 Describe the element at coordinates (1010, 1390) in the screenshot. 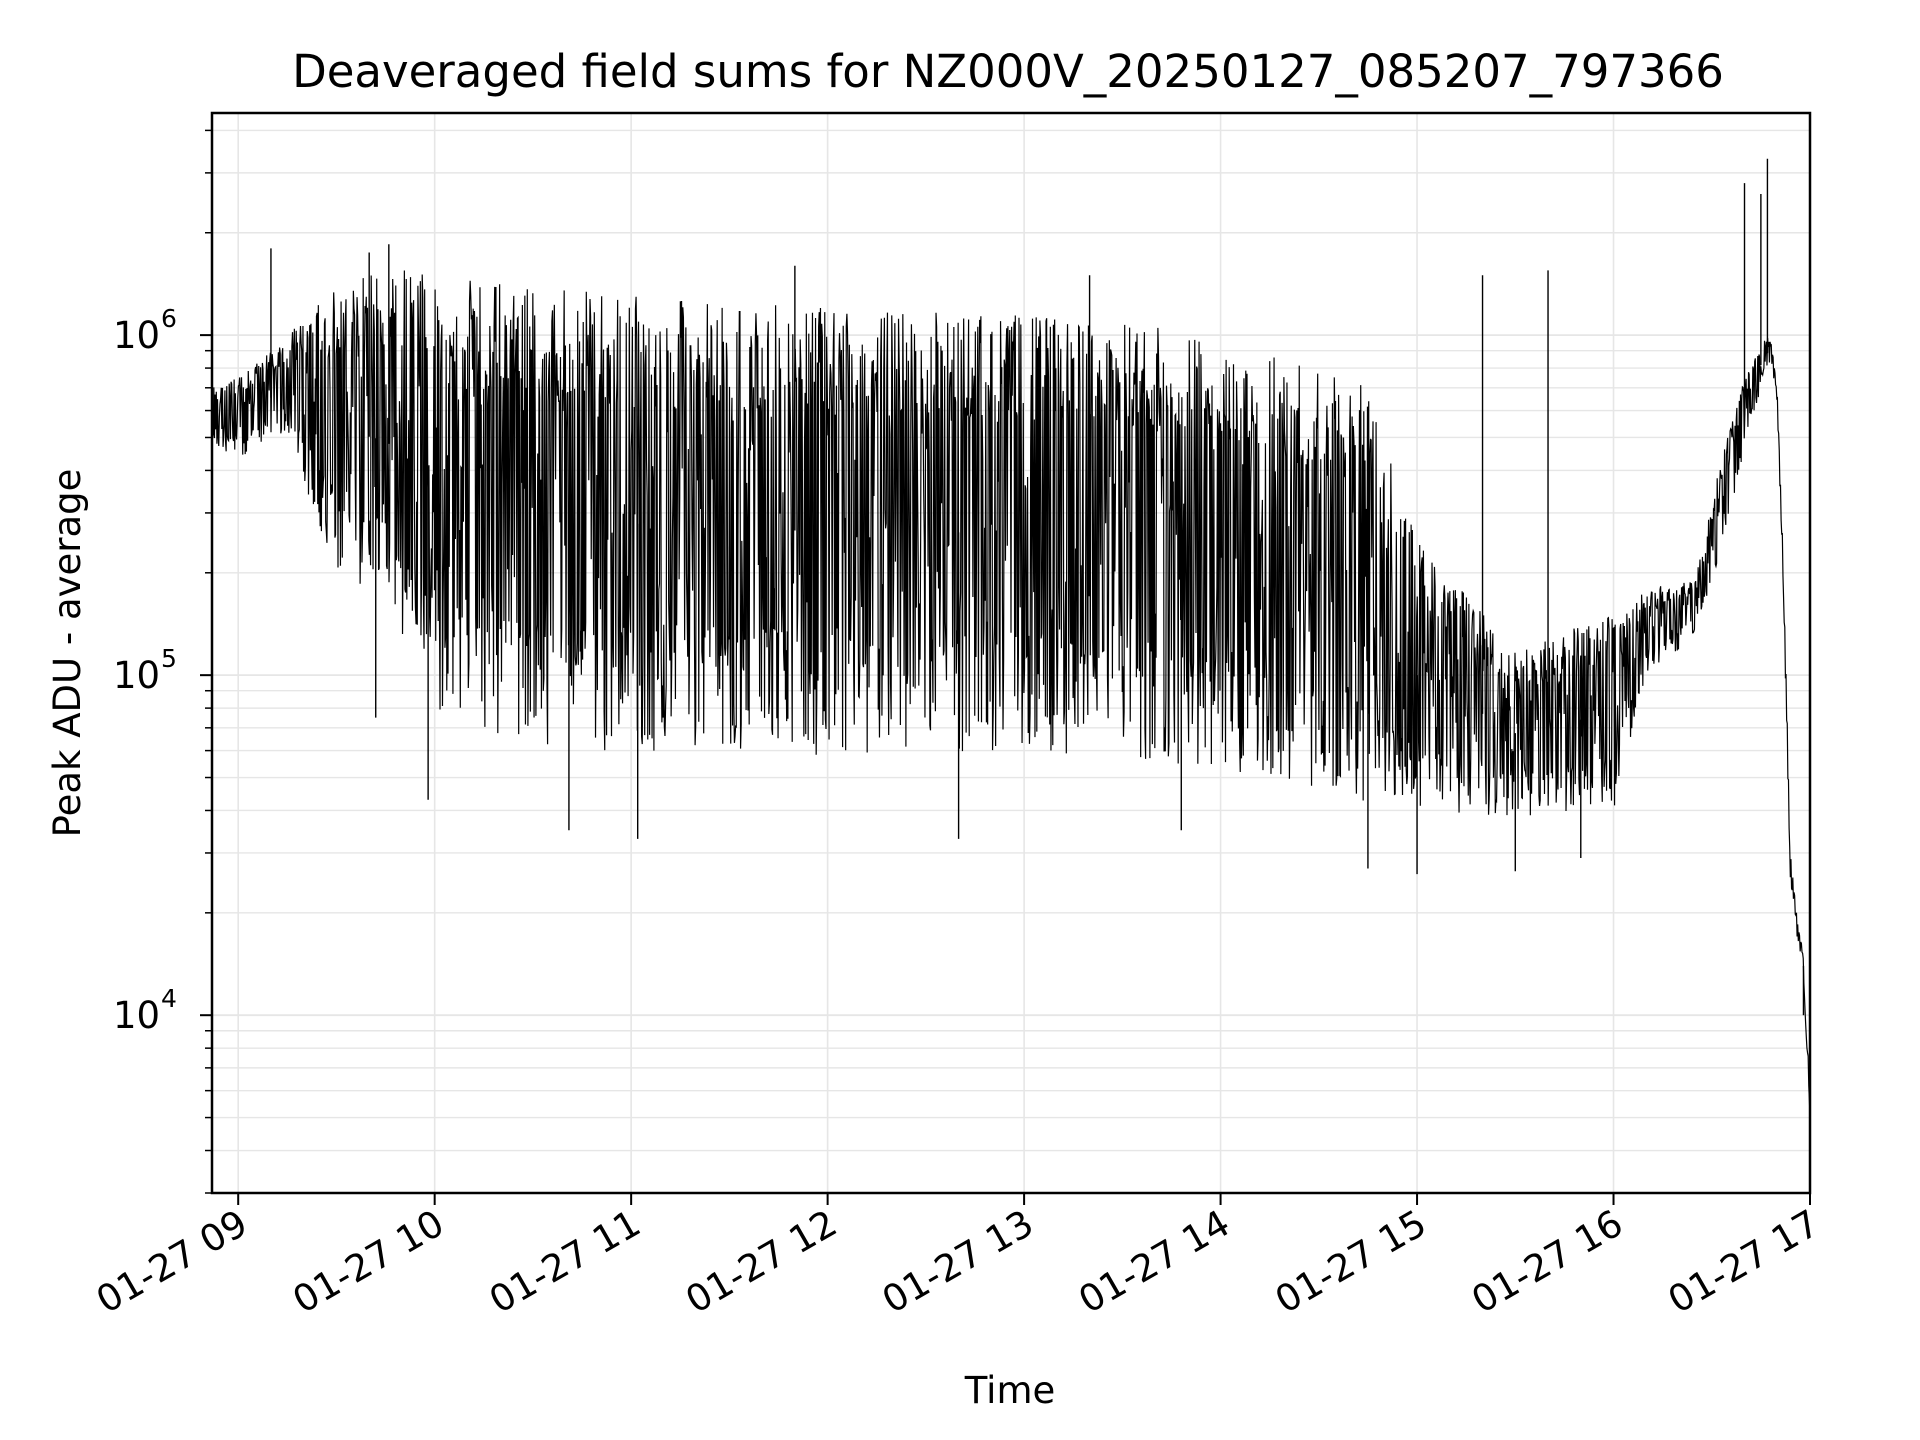

I see `x-axis-label: Time` at that location.